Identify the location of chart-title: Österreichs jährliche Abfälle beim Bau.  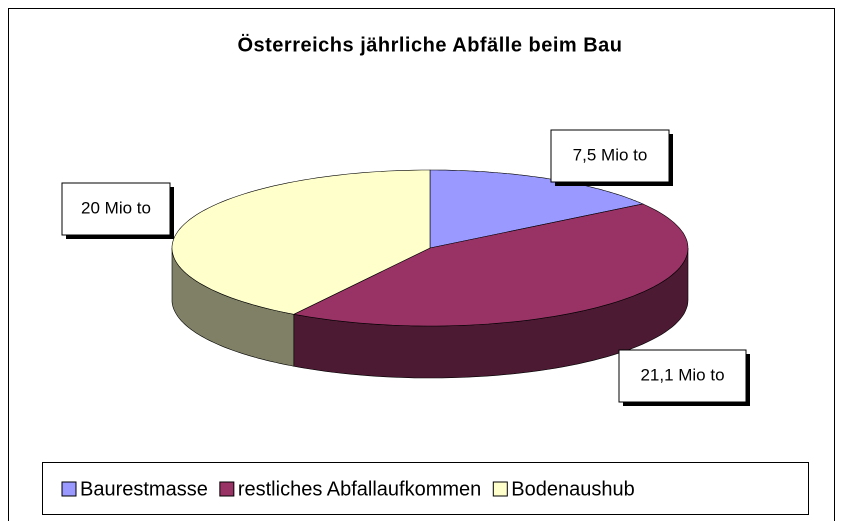
(429, 44).